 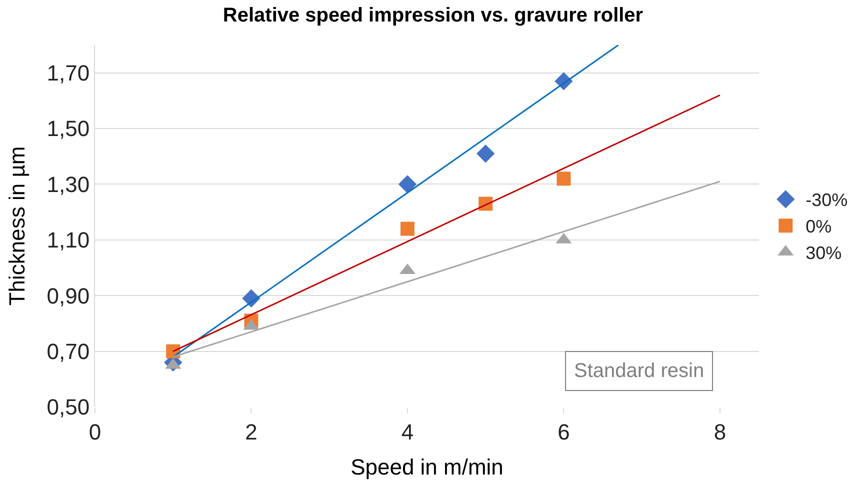 What do you see at coordinates (17, 226) in the screenshot?
I see `y-axis-title: Thickness in µm` at bounding box center [17, 226].